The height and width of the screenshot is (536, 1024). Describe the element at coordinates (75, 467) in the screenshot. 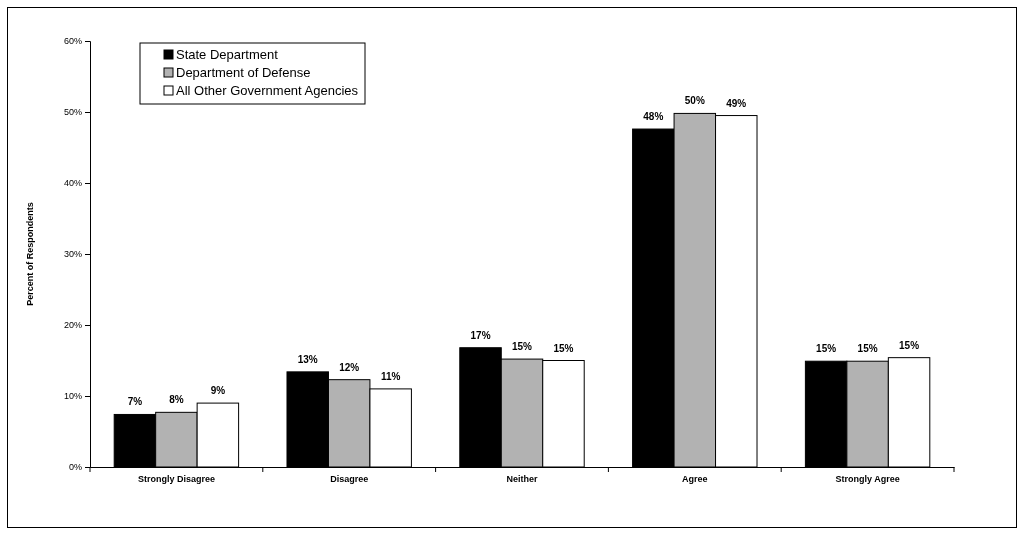

I see `y-tick-label: 0%` at that location.